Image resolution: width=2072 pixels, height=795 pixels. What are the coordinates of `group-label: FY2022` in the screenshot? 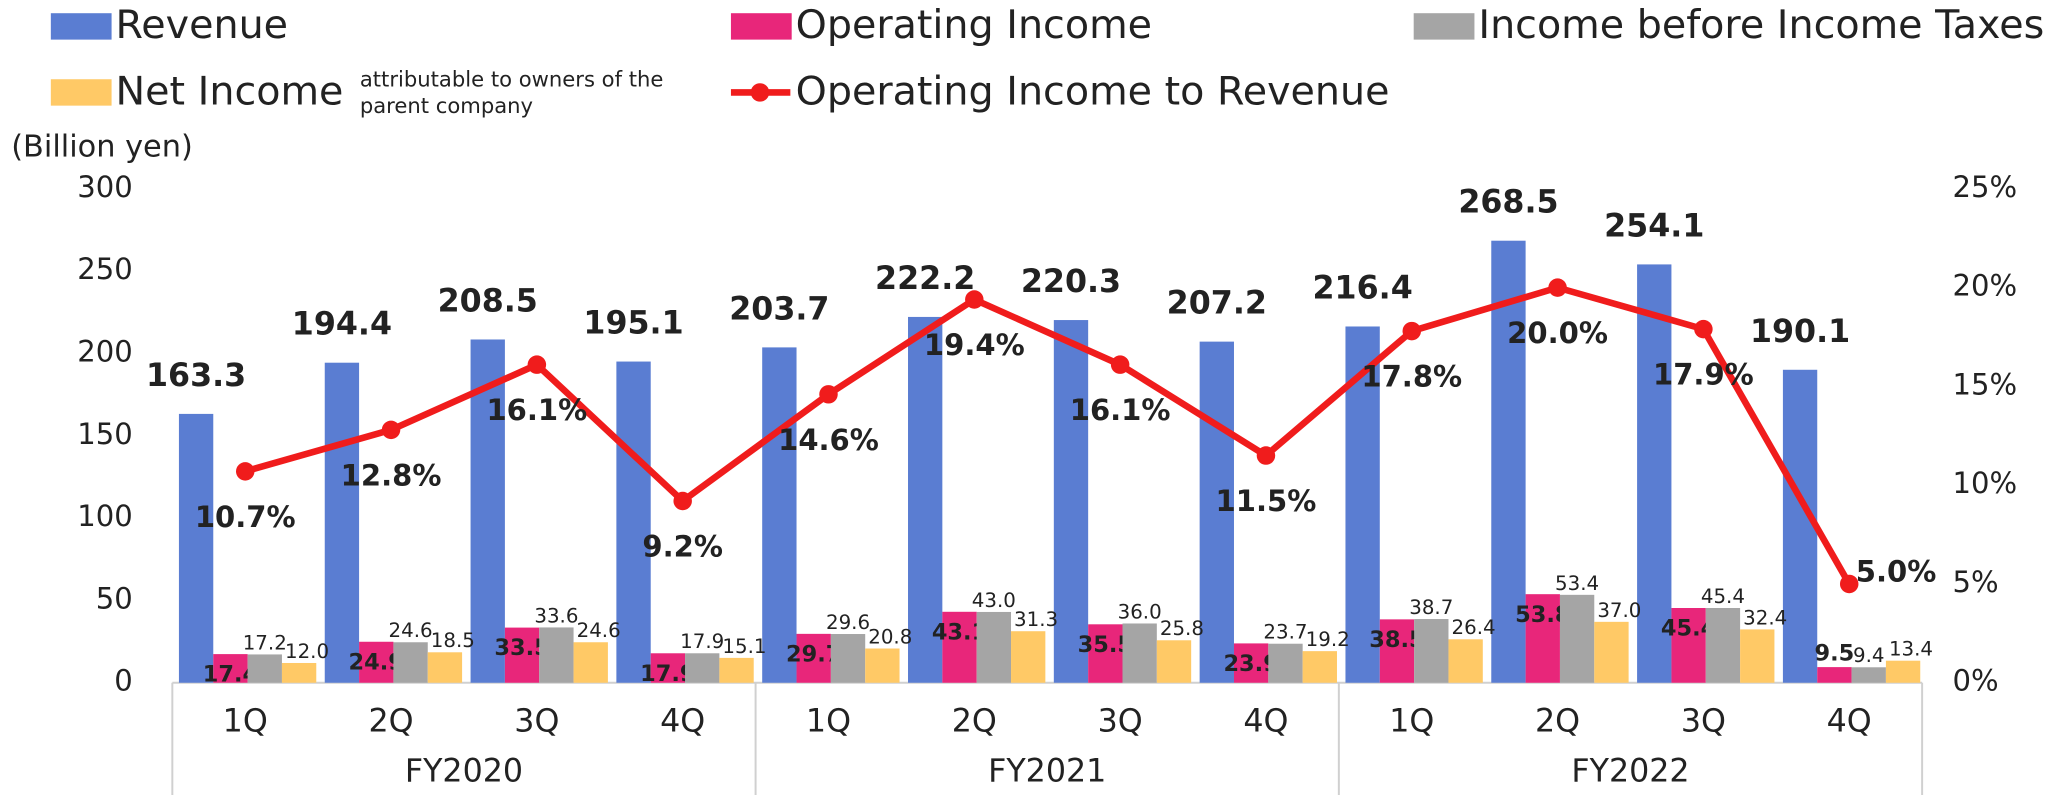 It's located at (1630, 772).